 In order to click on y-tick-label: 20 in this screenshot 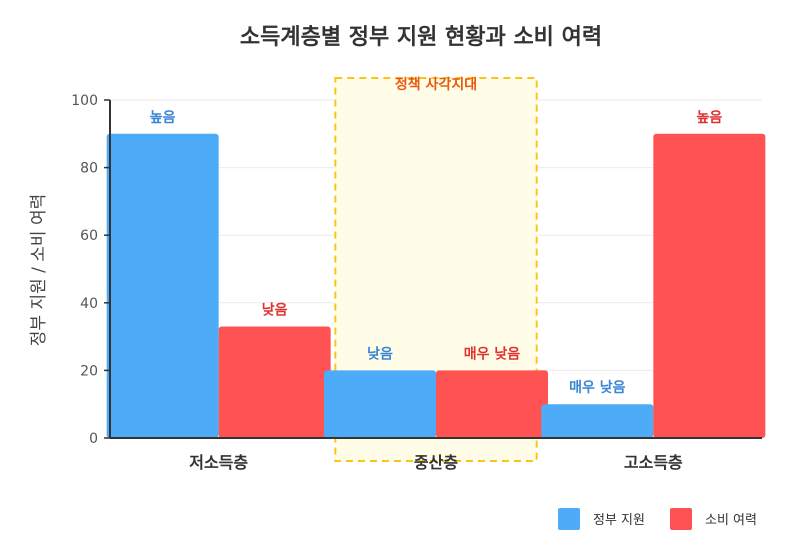, I will do `click(89, 371)`.